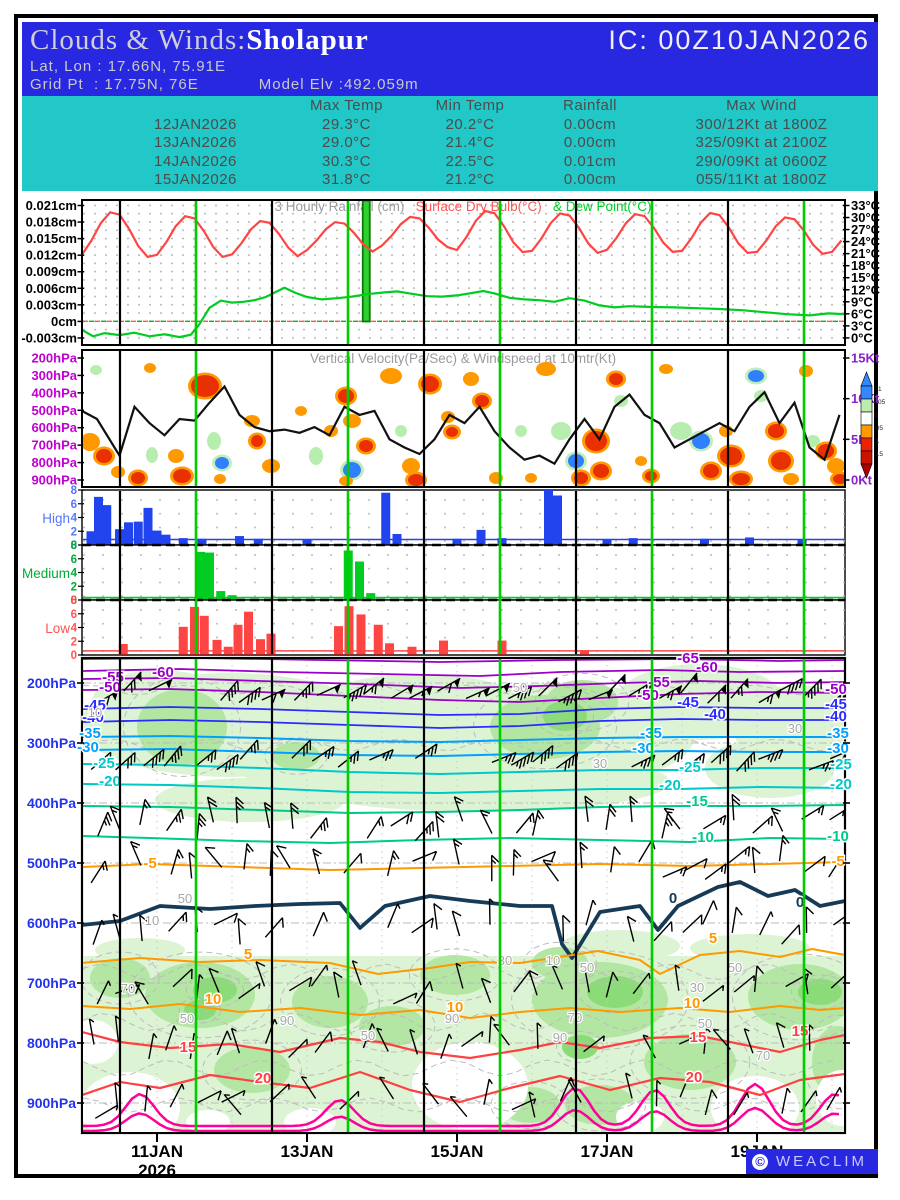  Describe the element at coordinates (307, 40) in the screenshot. I see `station-name: Sholapur` at that location.